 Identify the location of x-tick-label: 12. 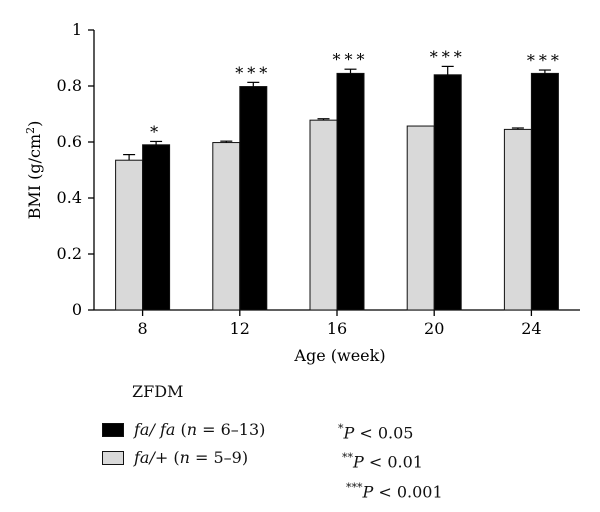
(240, 328).